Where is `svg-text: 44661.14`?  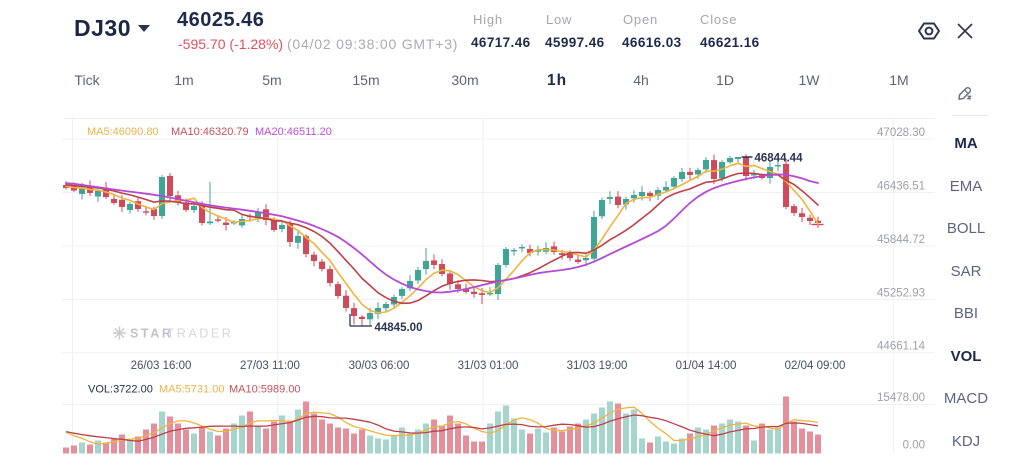 svg-text: 44661.14 is located at coordinates (901, 347).